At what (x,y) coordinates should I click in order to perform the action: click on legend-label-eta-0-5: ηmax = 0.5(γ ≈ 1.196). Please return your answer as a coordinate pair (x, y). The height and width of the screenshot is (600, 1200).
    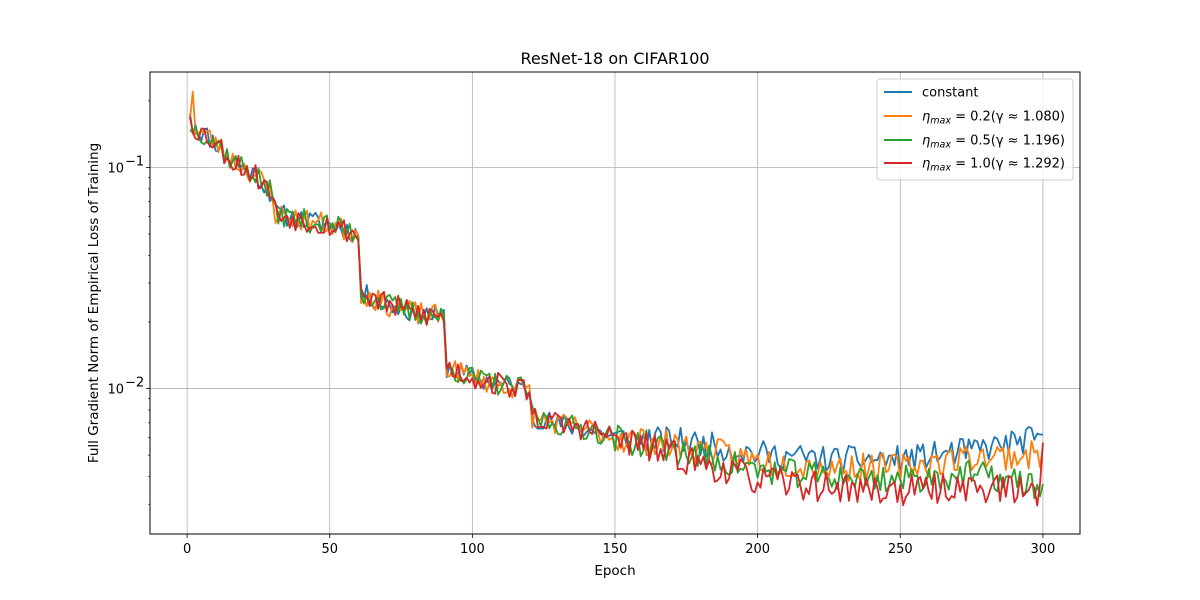
    Looking at the image, I should click on (993, 142).